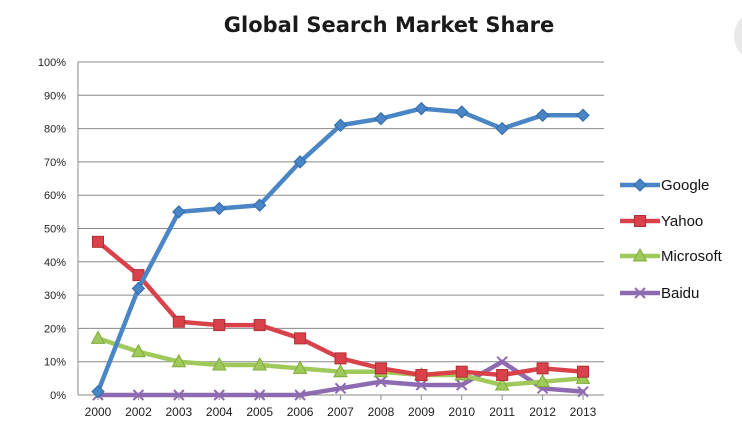 The width and height of the screenshot is (742, 429). I want to click on legend-item-baidu: Baidu, so click(659, 293).